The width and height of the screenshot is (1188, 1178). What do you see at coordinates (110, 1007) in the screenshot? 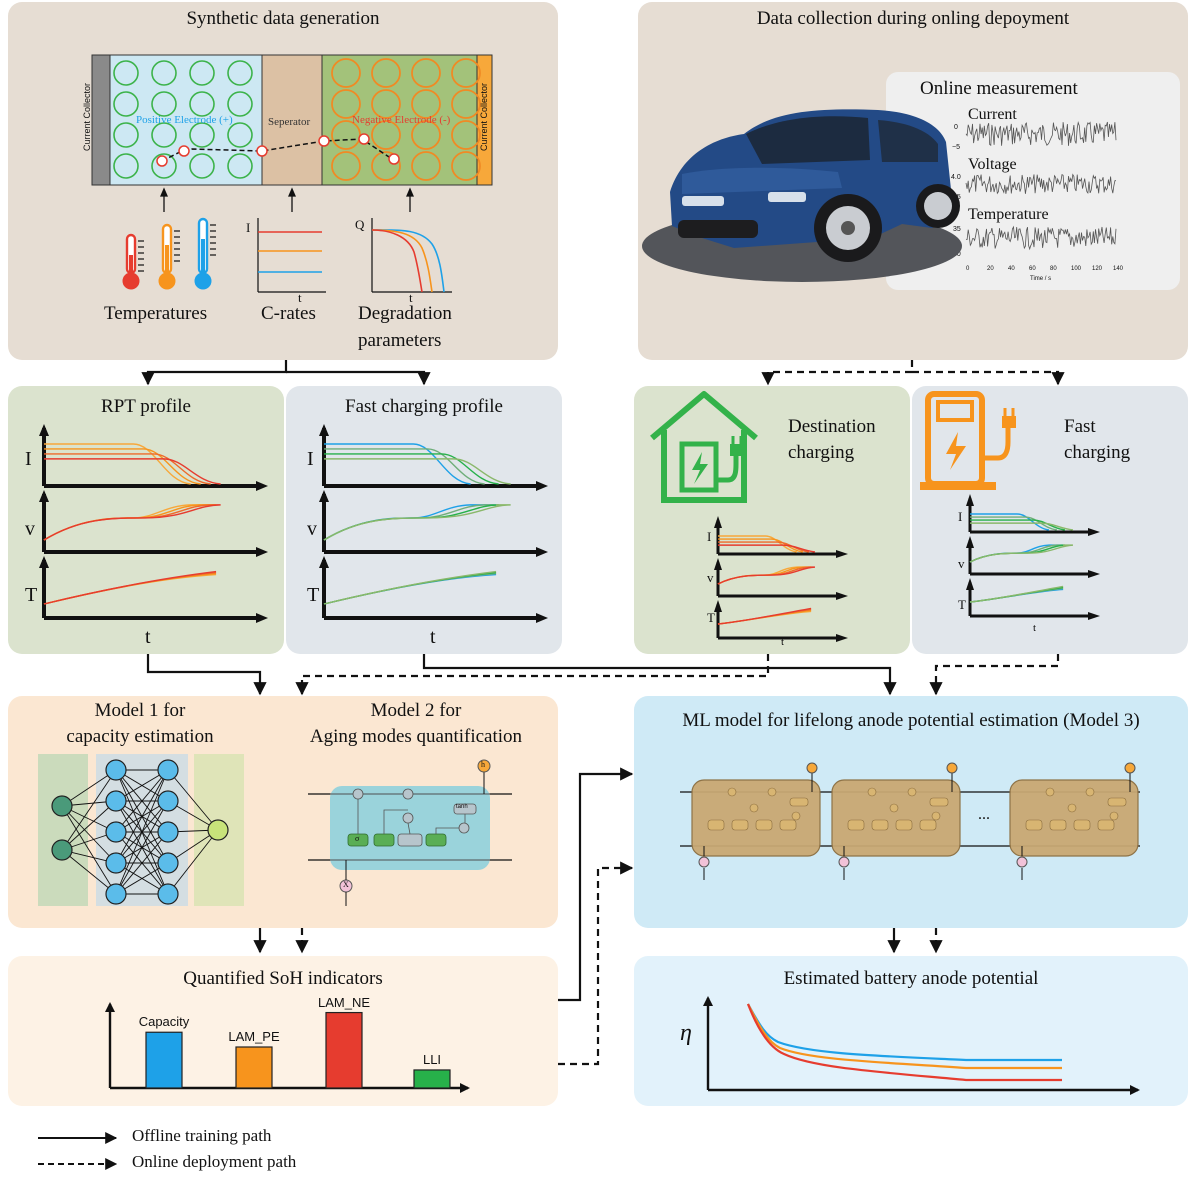
I see `y-axis-arrow` at bounding box center [110, 1007].